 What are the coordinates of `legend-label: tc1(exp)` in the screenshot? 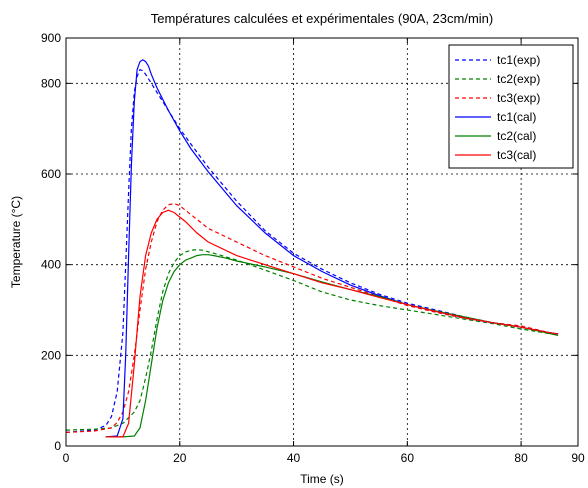 It's located at (518, 60).